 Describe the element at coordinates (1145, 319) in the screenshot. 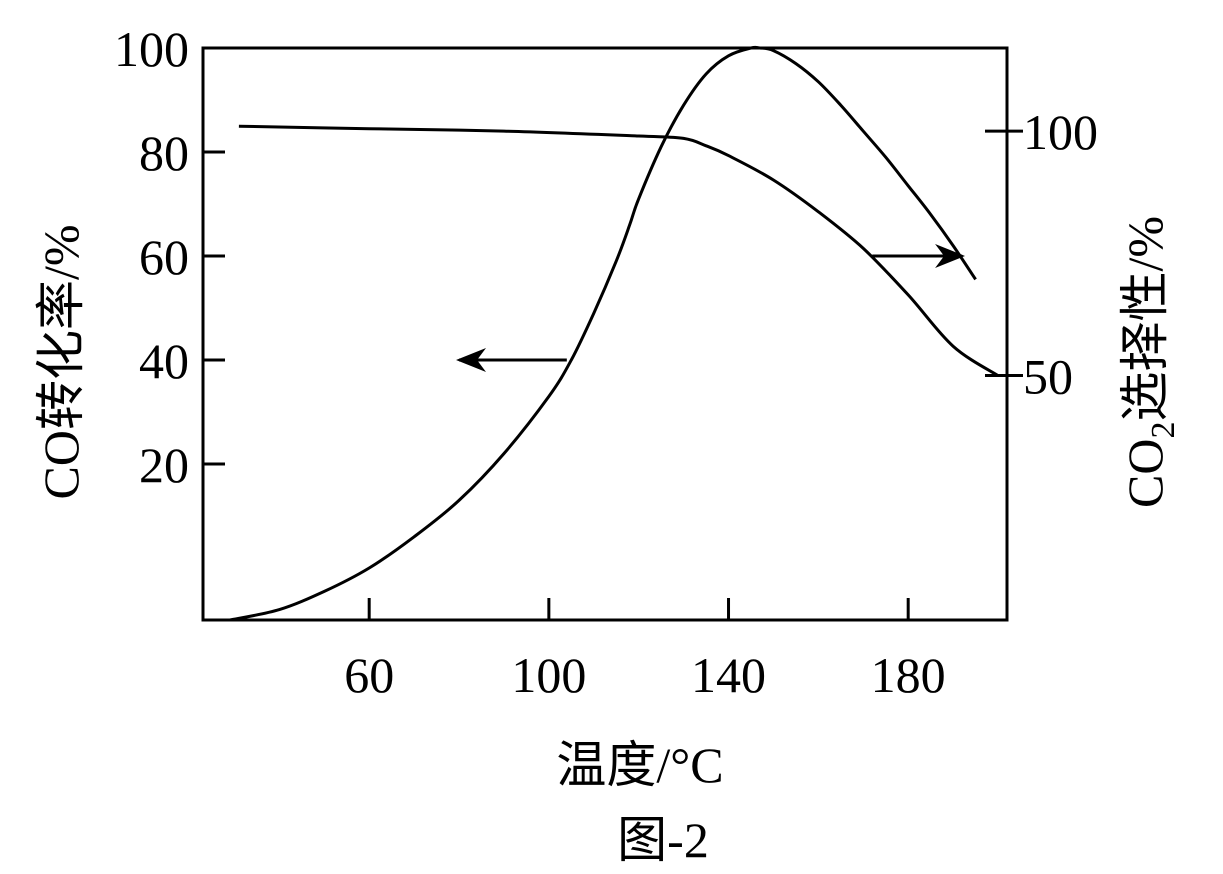

I see `y-right-title-rest: 选择性/%` at that location.